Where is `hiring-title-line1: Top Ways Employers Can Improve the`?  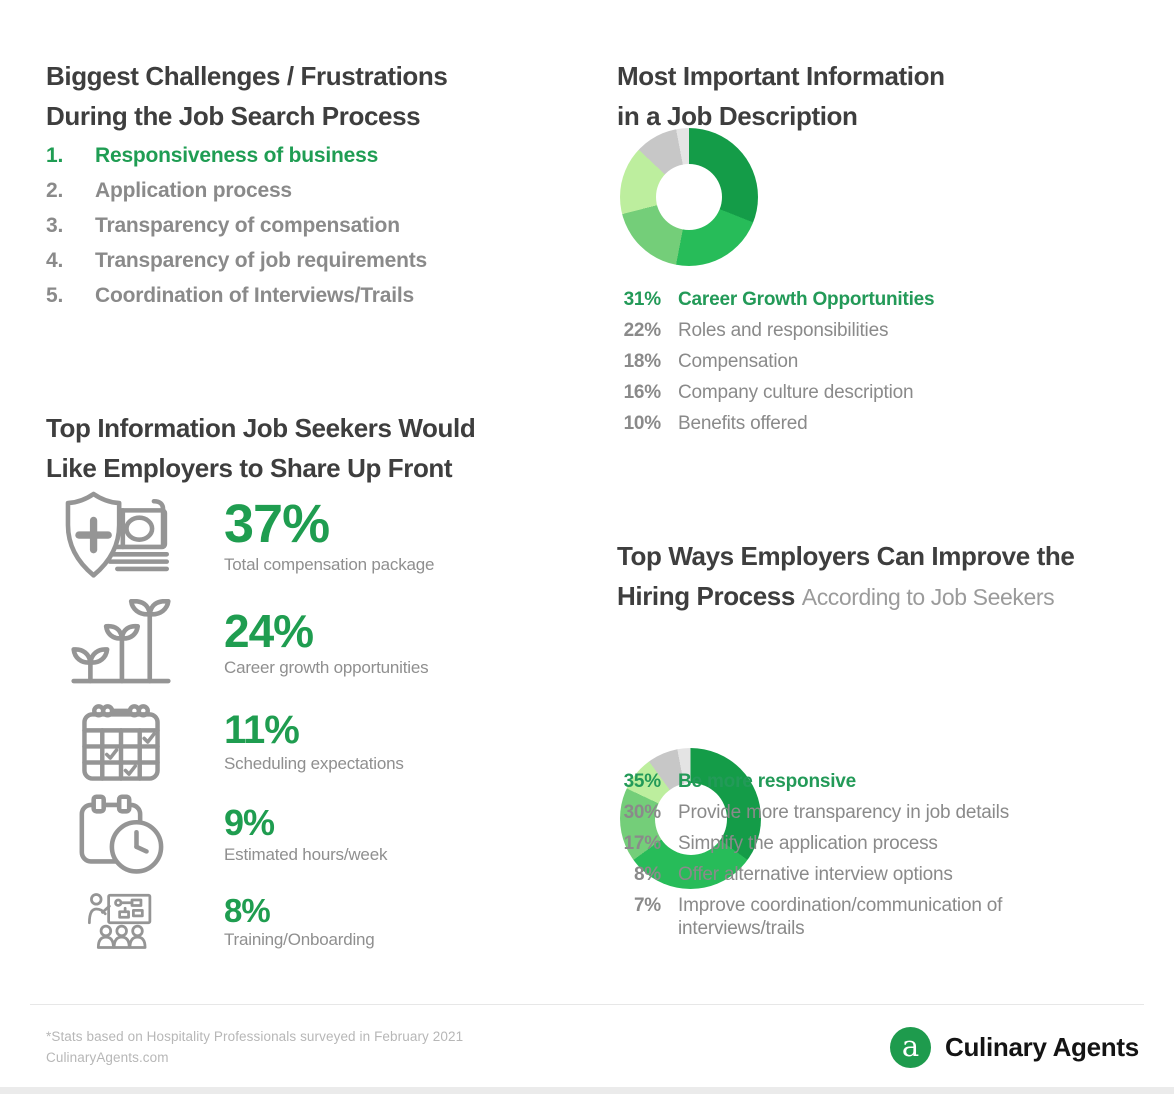 hiring-title-line1: Top Ways Employers Can Improve the is located at coordinates (846, 555).